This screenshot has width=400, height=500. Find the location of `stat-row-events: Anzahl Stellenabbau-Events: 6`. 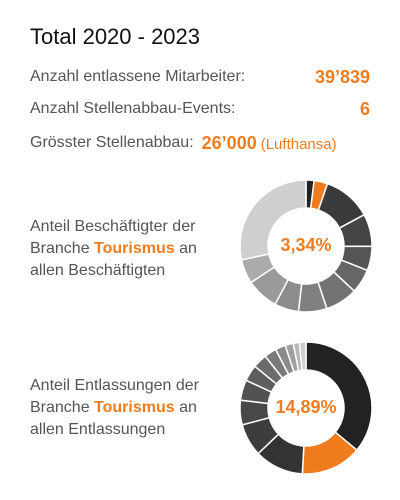

stat-row-events: Anzahl Stellenabbau-Events: 6 is located at coordinates (200, 109).